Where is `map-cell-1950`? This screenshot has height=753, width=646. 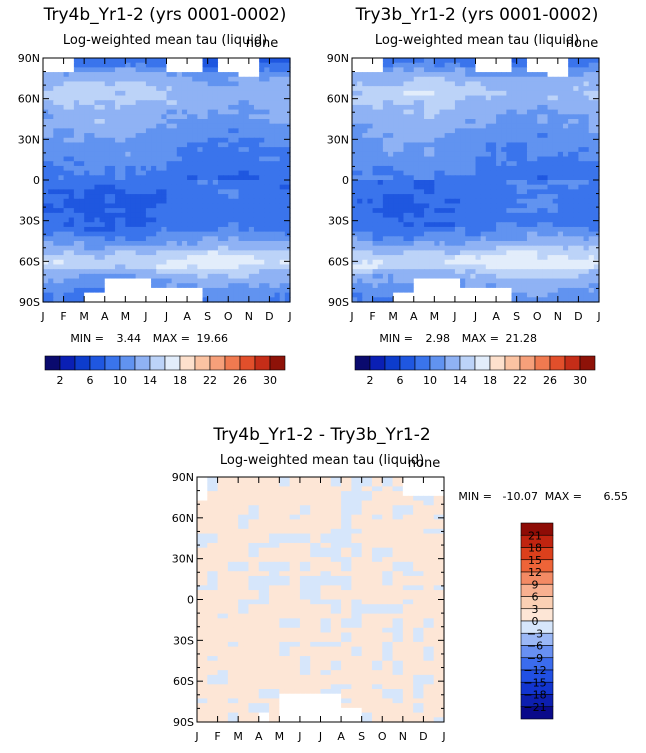
map-cell-1950 is located at coordinates (509, 248).